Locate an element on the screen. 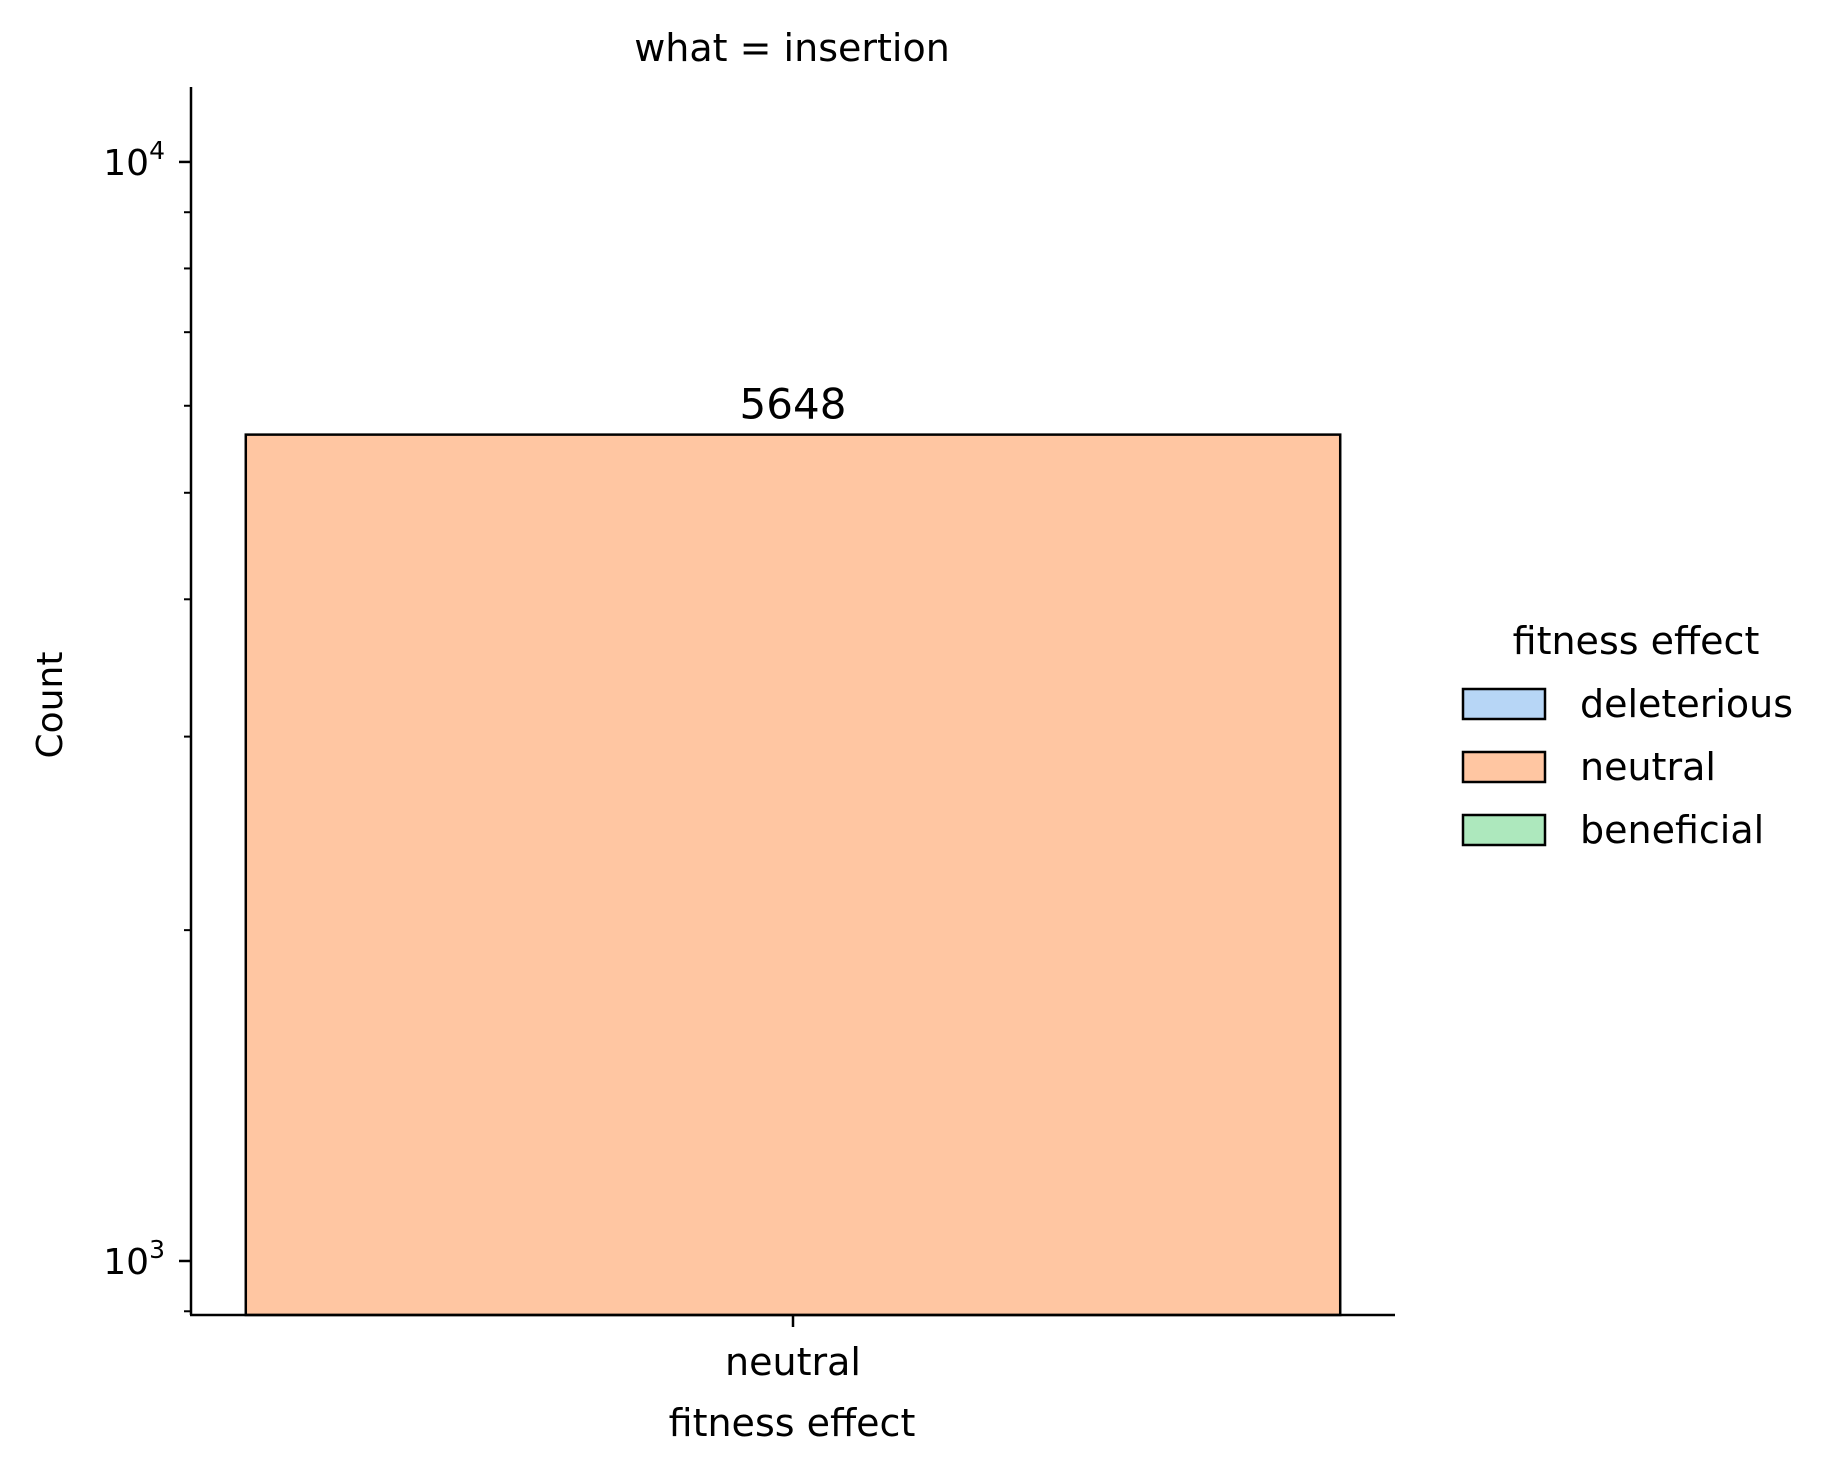  legend-title: fitness effect is located at coordinates (1636, 641).